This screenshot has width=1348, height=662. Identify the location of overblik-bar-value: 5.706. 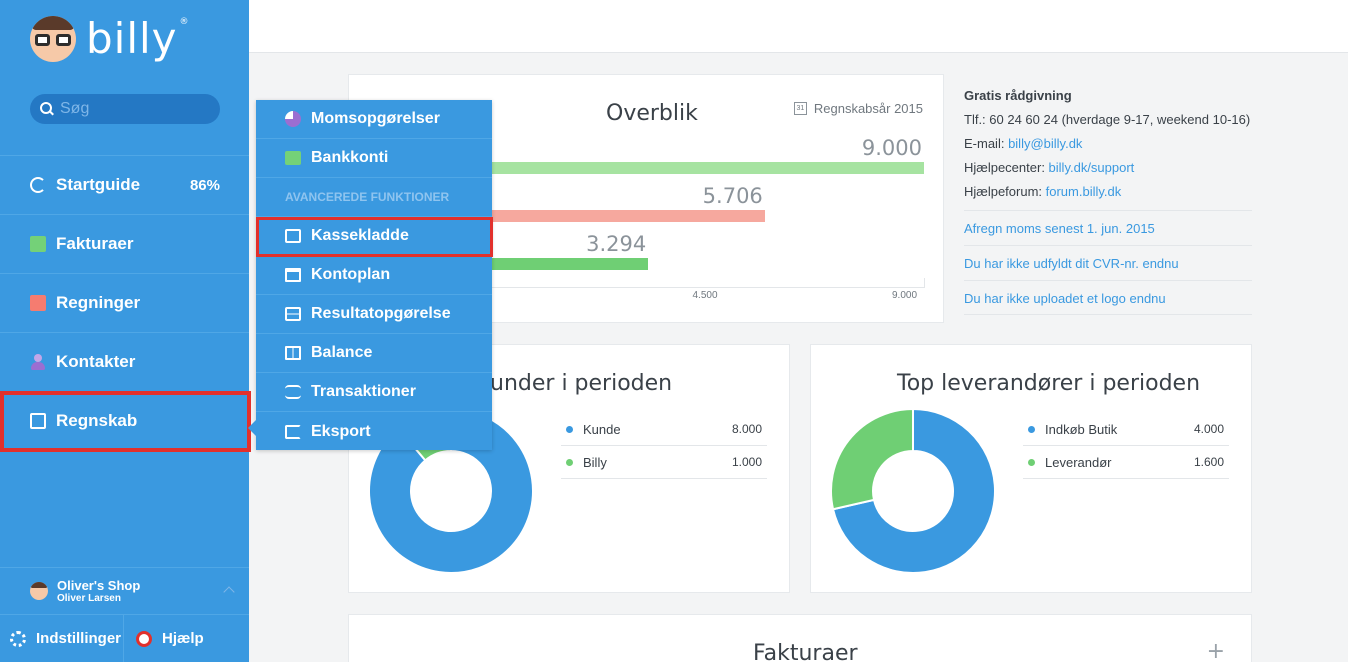
(732, 196).